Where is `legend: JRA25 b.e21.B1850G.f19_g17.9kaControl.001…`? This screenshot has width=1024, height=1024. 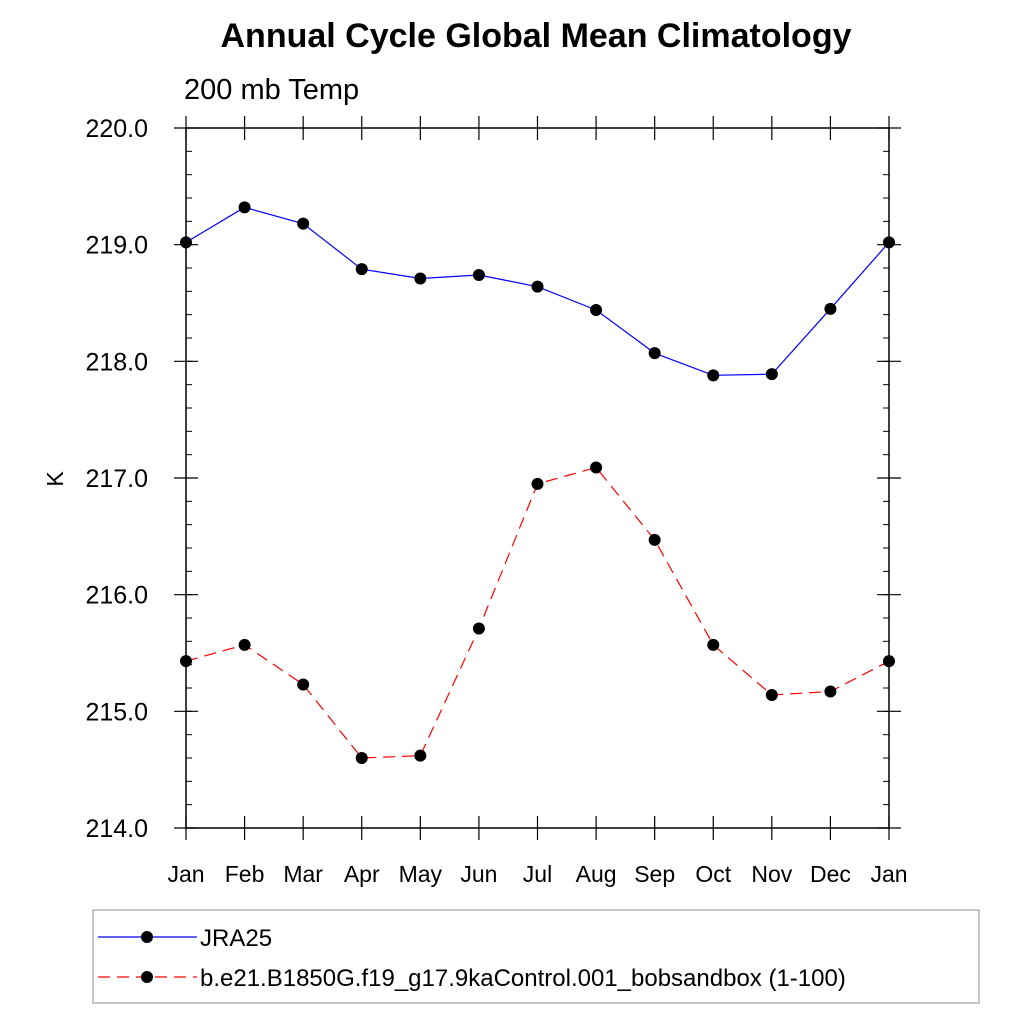 legend: JRA25 b.e21.B1850G.f19_g17.9kaControl.001… is located at coordinates (472, 958).